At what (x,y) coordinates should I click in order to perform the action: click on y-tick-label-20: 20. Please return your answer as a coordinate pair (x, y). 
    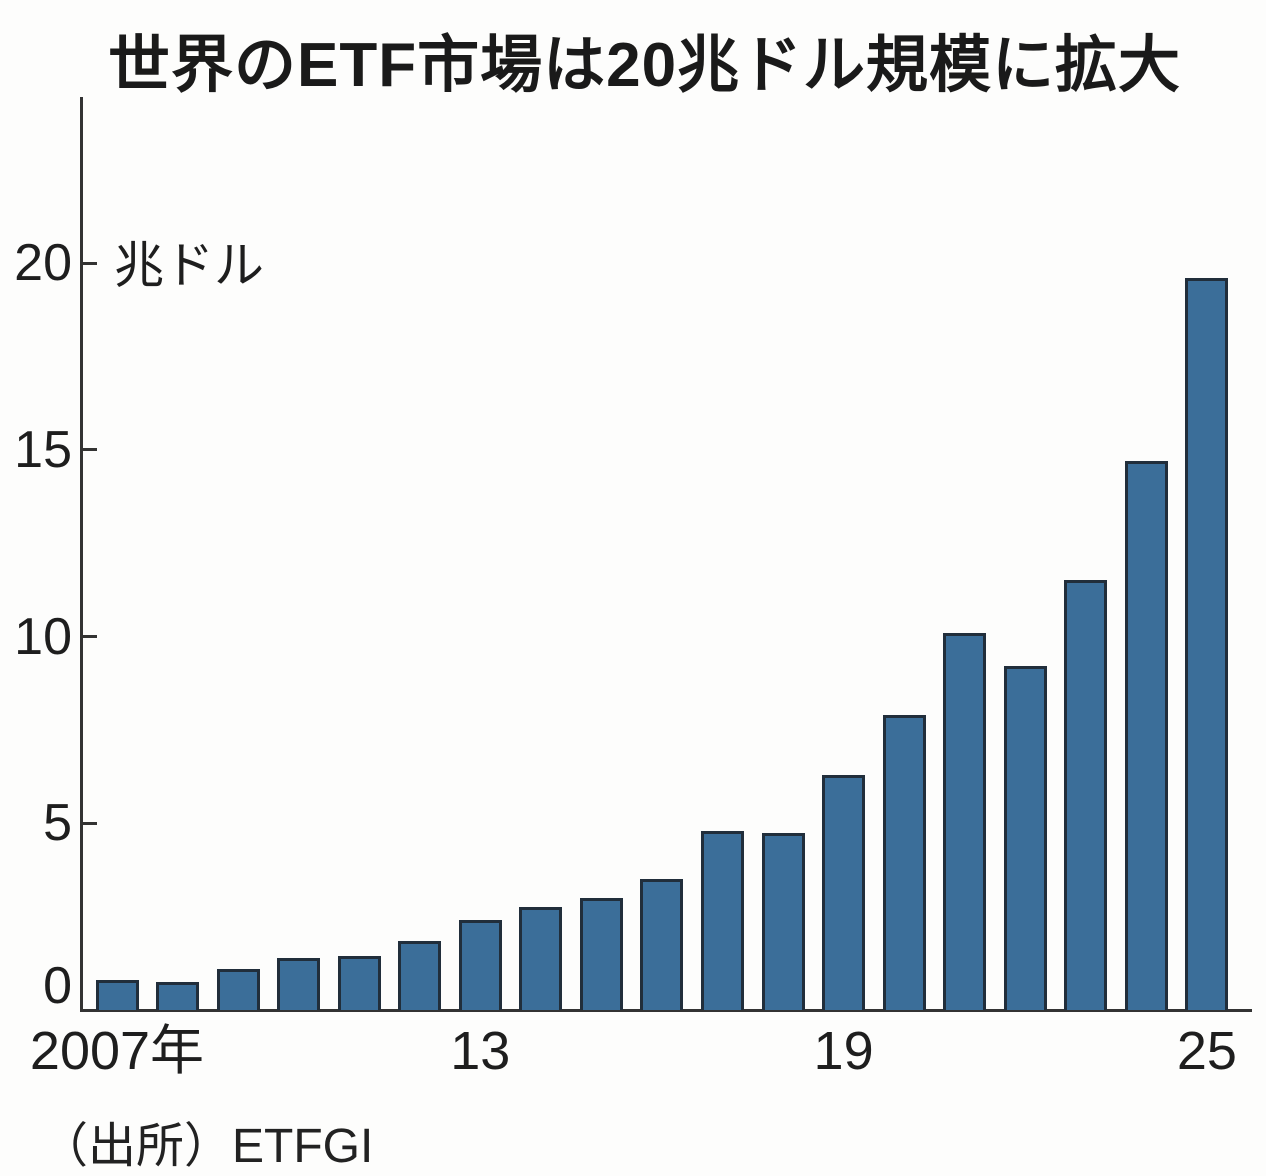
    Looking at the image, I should click on (43, 263).